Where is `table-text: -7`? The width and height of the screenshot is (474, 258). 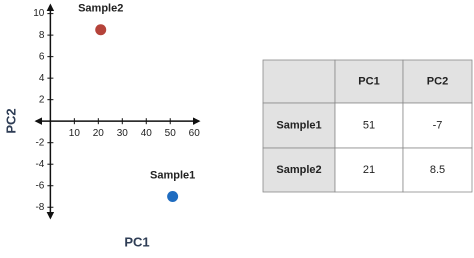
table-text: -7 is located at coordinates (438, 125).